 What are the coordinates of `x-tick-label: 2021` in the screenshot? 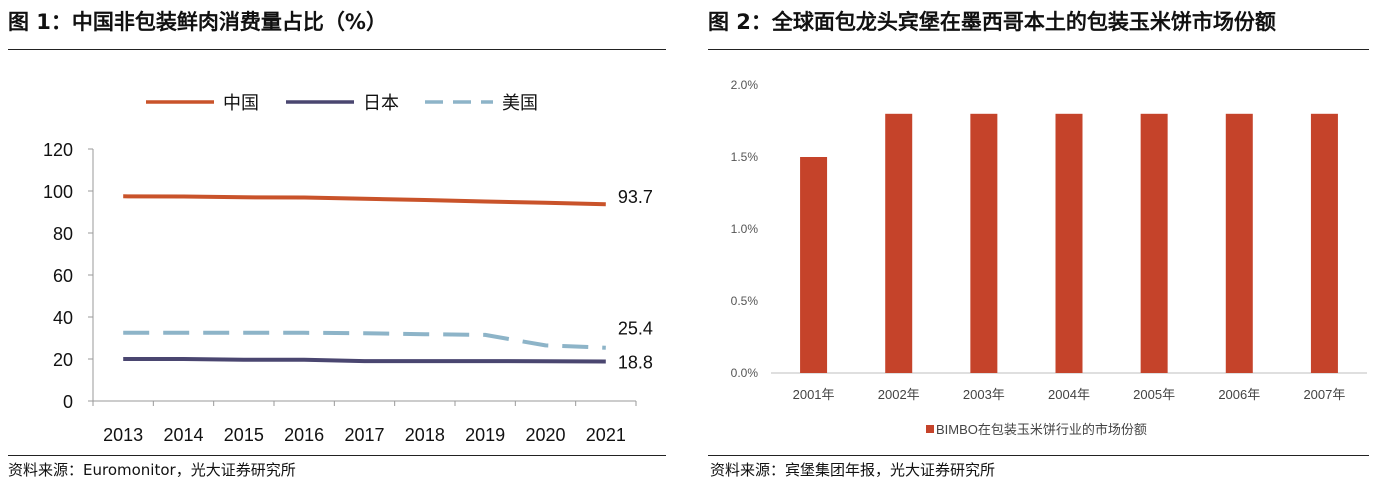 It's located at (606, 435).